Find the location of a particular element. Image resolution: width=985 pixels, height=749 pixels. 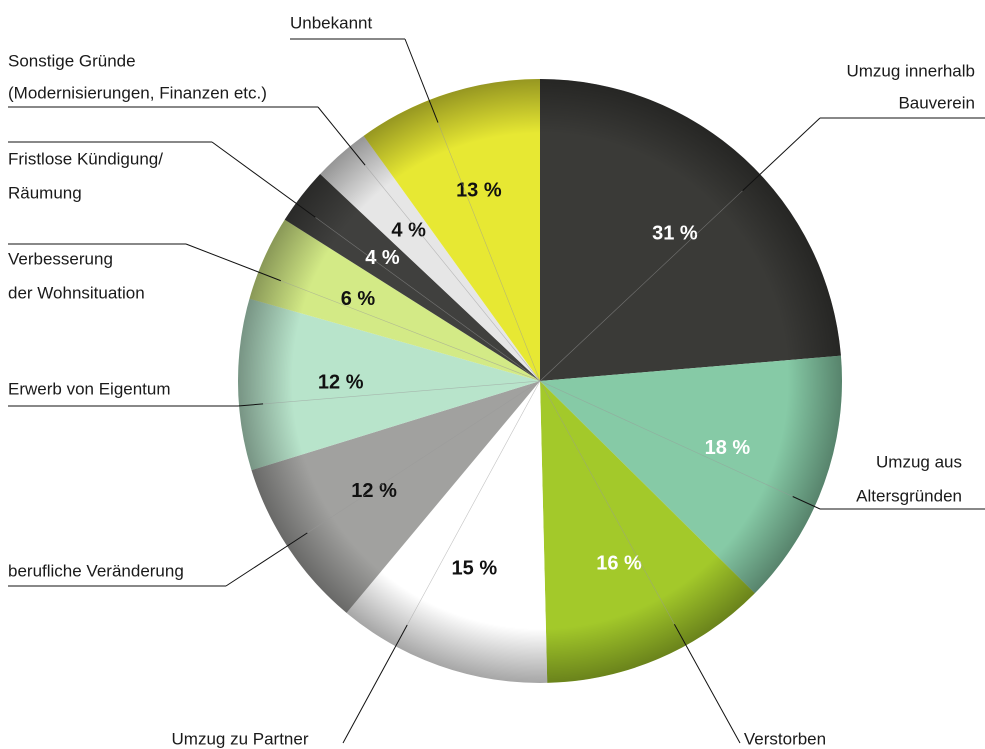

category-label: berufliche Veränderung is located at coordinates (96, 570).